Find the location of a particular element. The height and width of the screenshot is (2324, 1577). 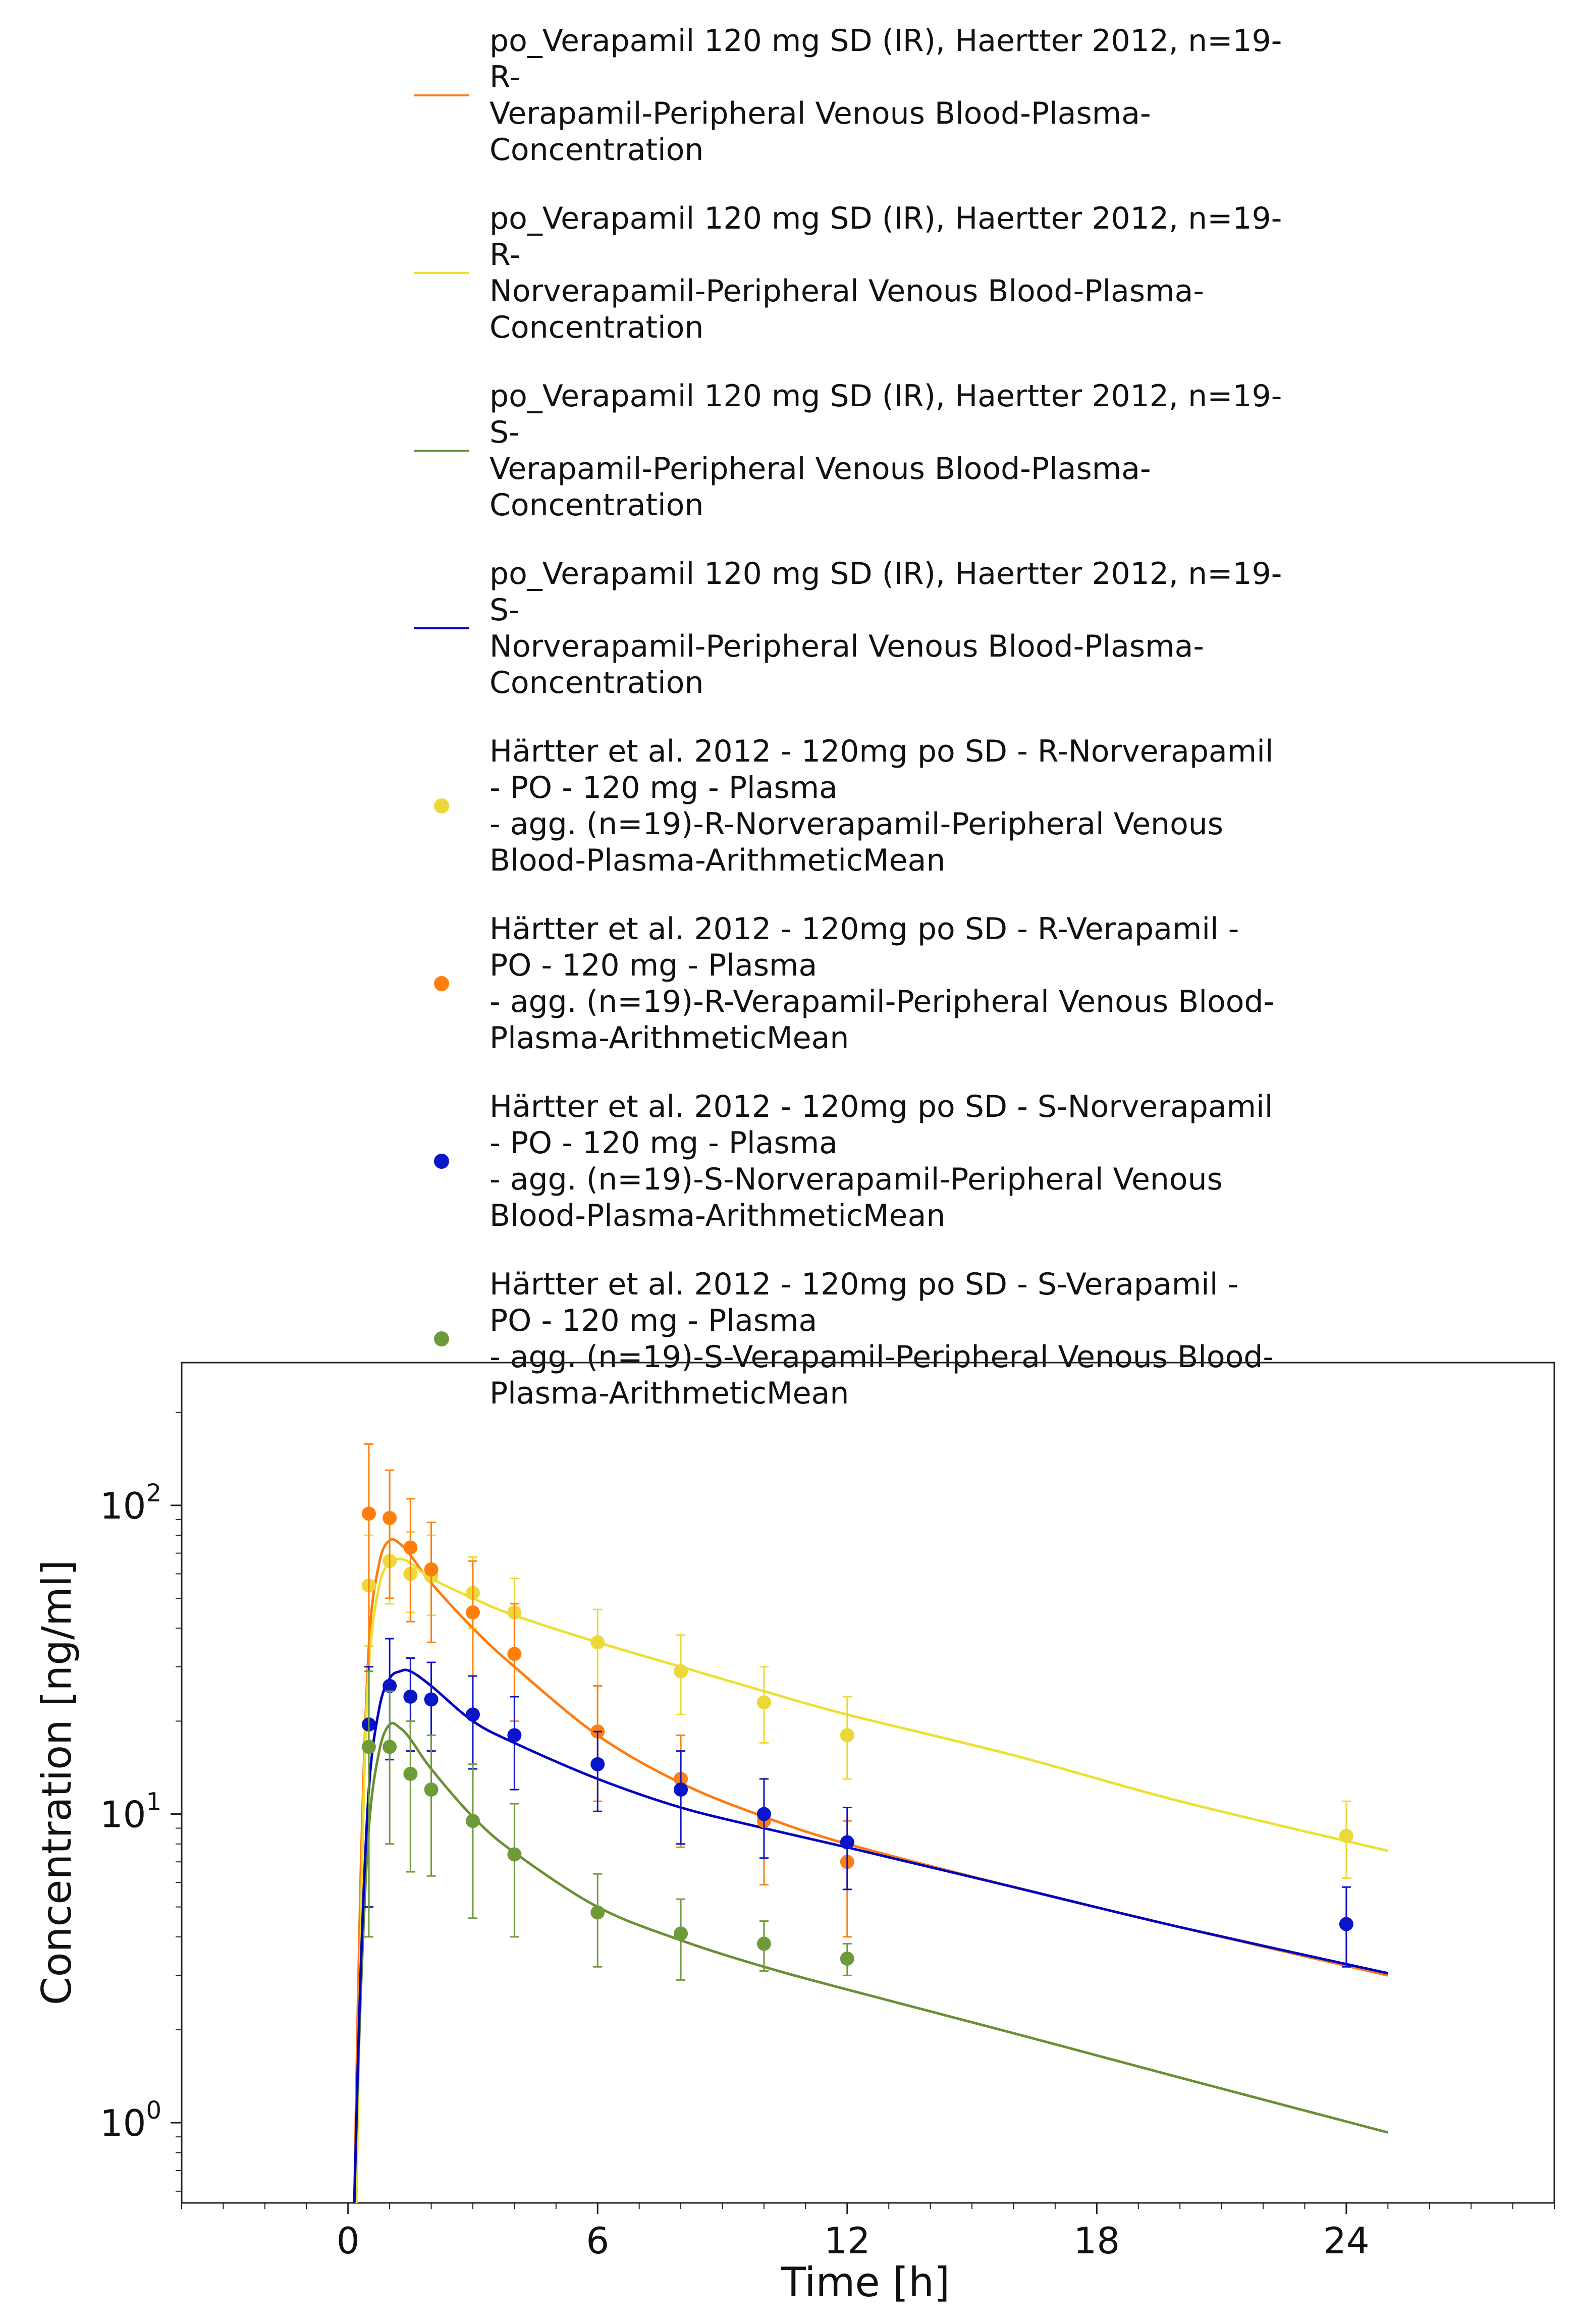

series-points is located at coordinates (857, 1712).